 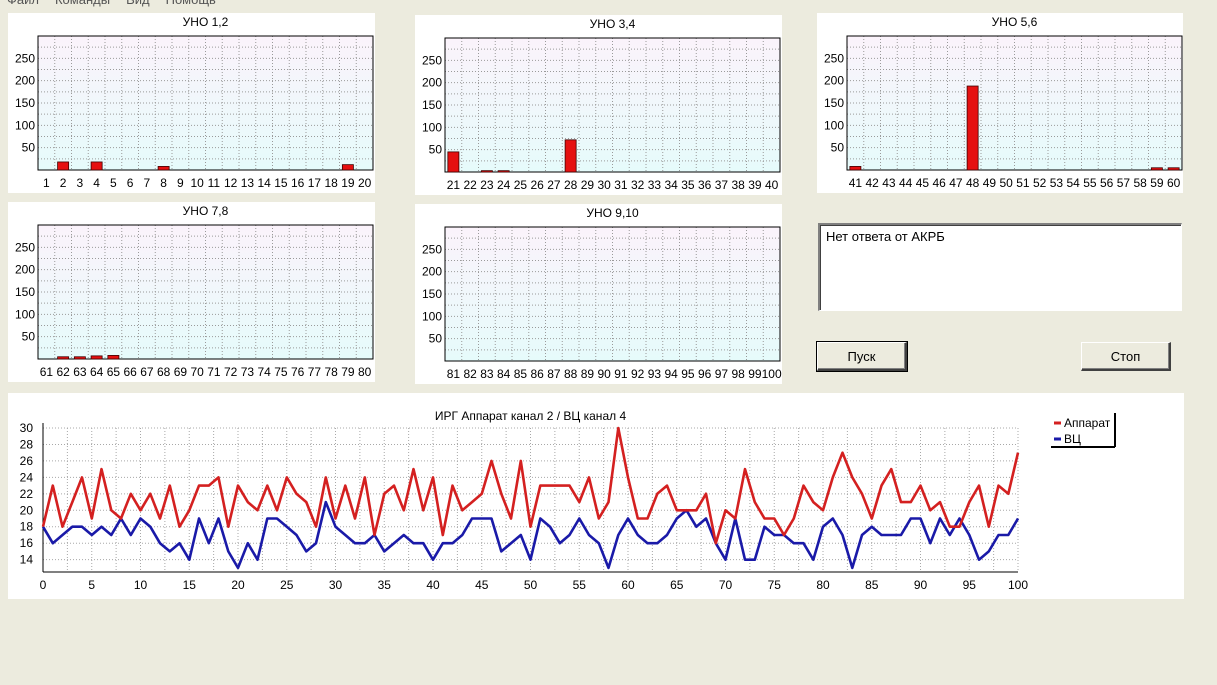 What do you see at coordinates (862, 356) in the screenshot?
I see `start-button: Пуск` at bounding box center [862, 356].